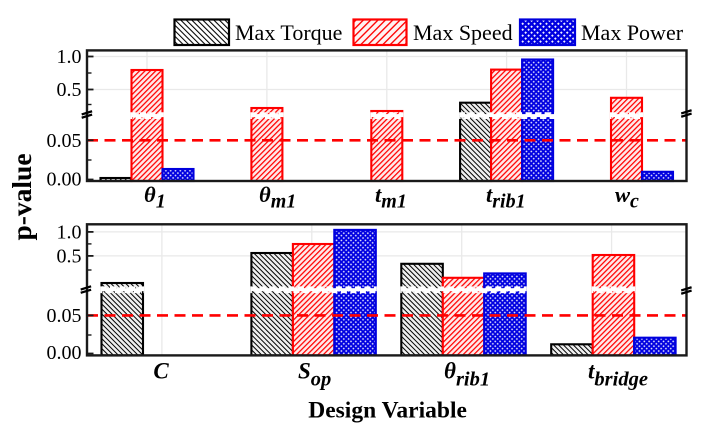  What do you see at coordinates (632, 32) in the screenshot?
I see `svg-text: Max Power` at bounding box center [632, 32].